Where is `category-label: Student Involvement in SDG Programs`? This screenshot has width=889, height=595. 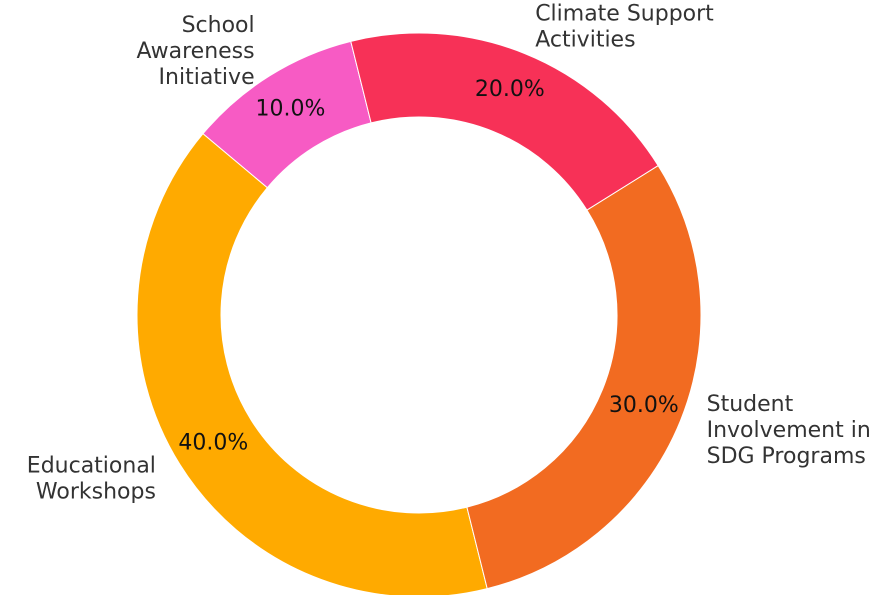
category-label: Student Involvement in SDG Programs is located at coordinates (789, 430).